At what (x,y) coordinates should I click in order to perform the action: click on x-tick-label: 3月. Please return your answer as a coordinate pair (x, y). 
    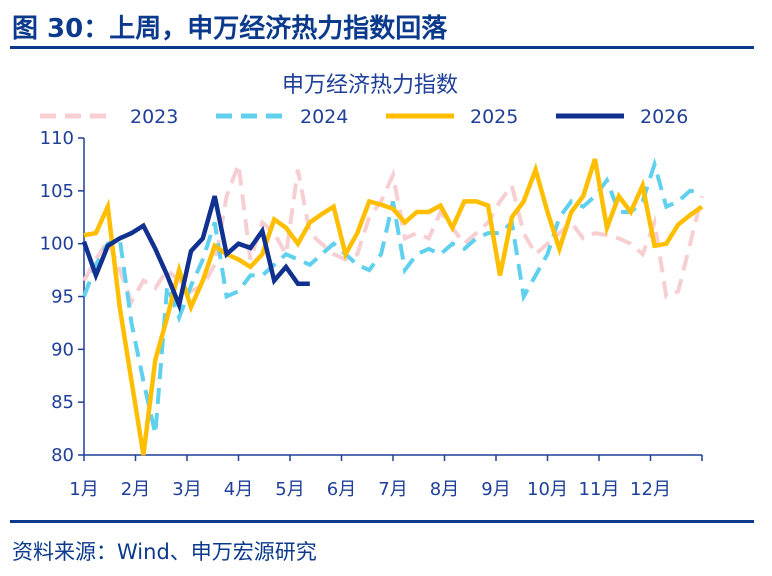
    Looking at the image, I should click on (186, 489).